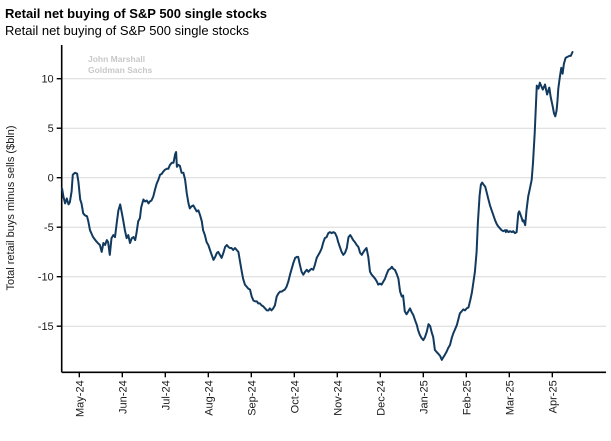  I want to click on x-tick-label: May-24, so click(80, 398).